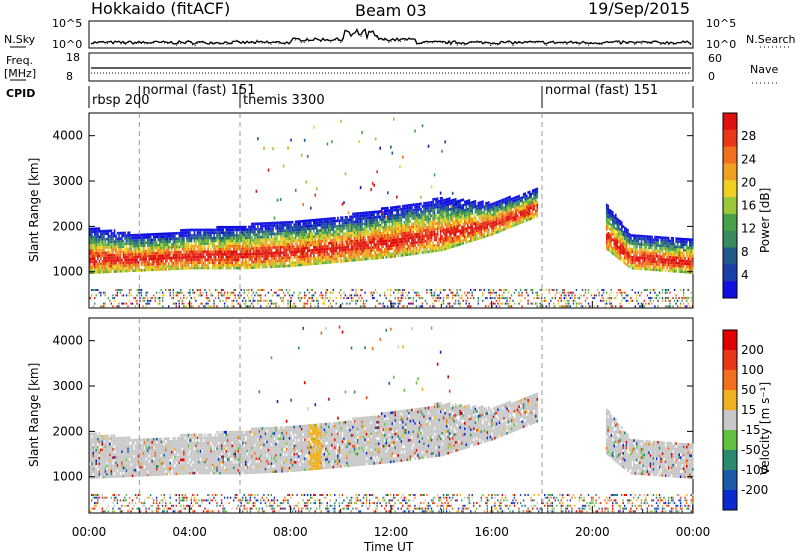 This screenshot has height=558, width=800. I want to click on xtick-label: 04:00, so click(189, 532).